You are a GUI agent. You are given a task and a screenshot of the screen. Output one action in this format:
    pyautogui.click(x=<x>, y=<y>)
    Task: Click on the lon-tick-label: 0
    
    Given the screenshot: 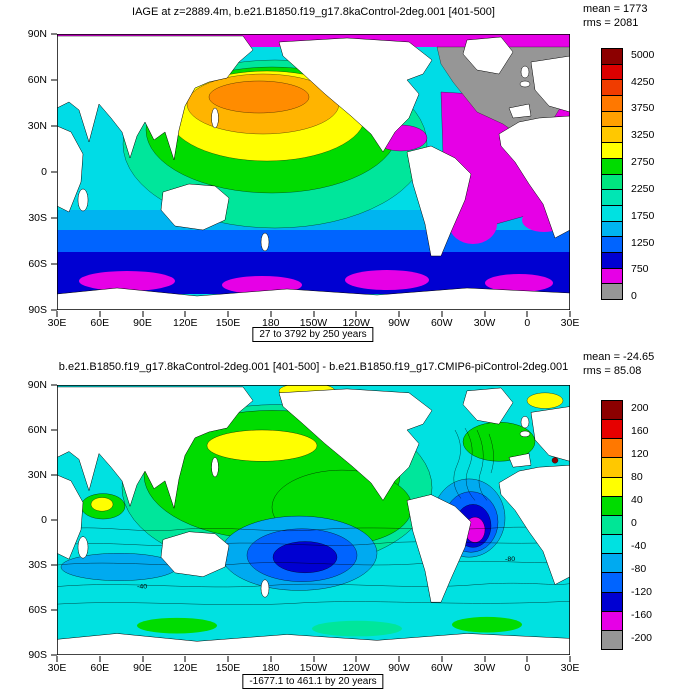 What is the action you would take?
    pyautogui.click(x=527, y=323)
    